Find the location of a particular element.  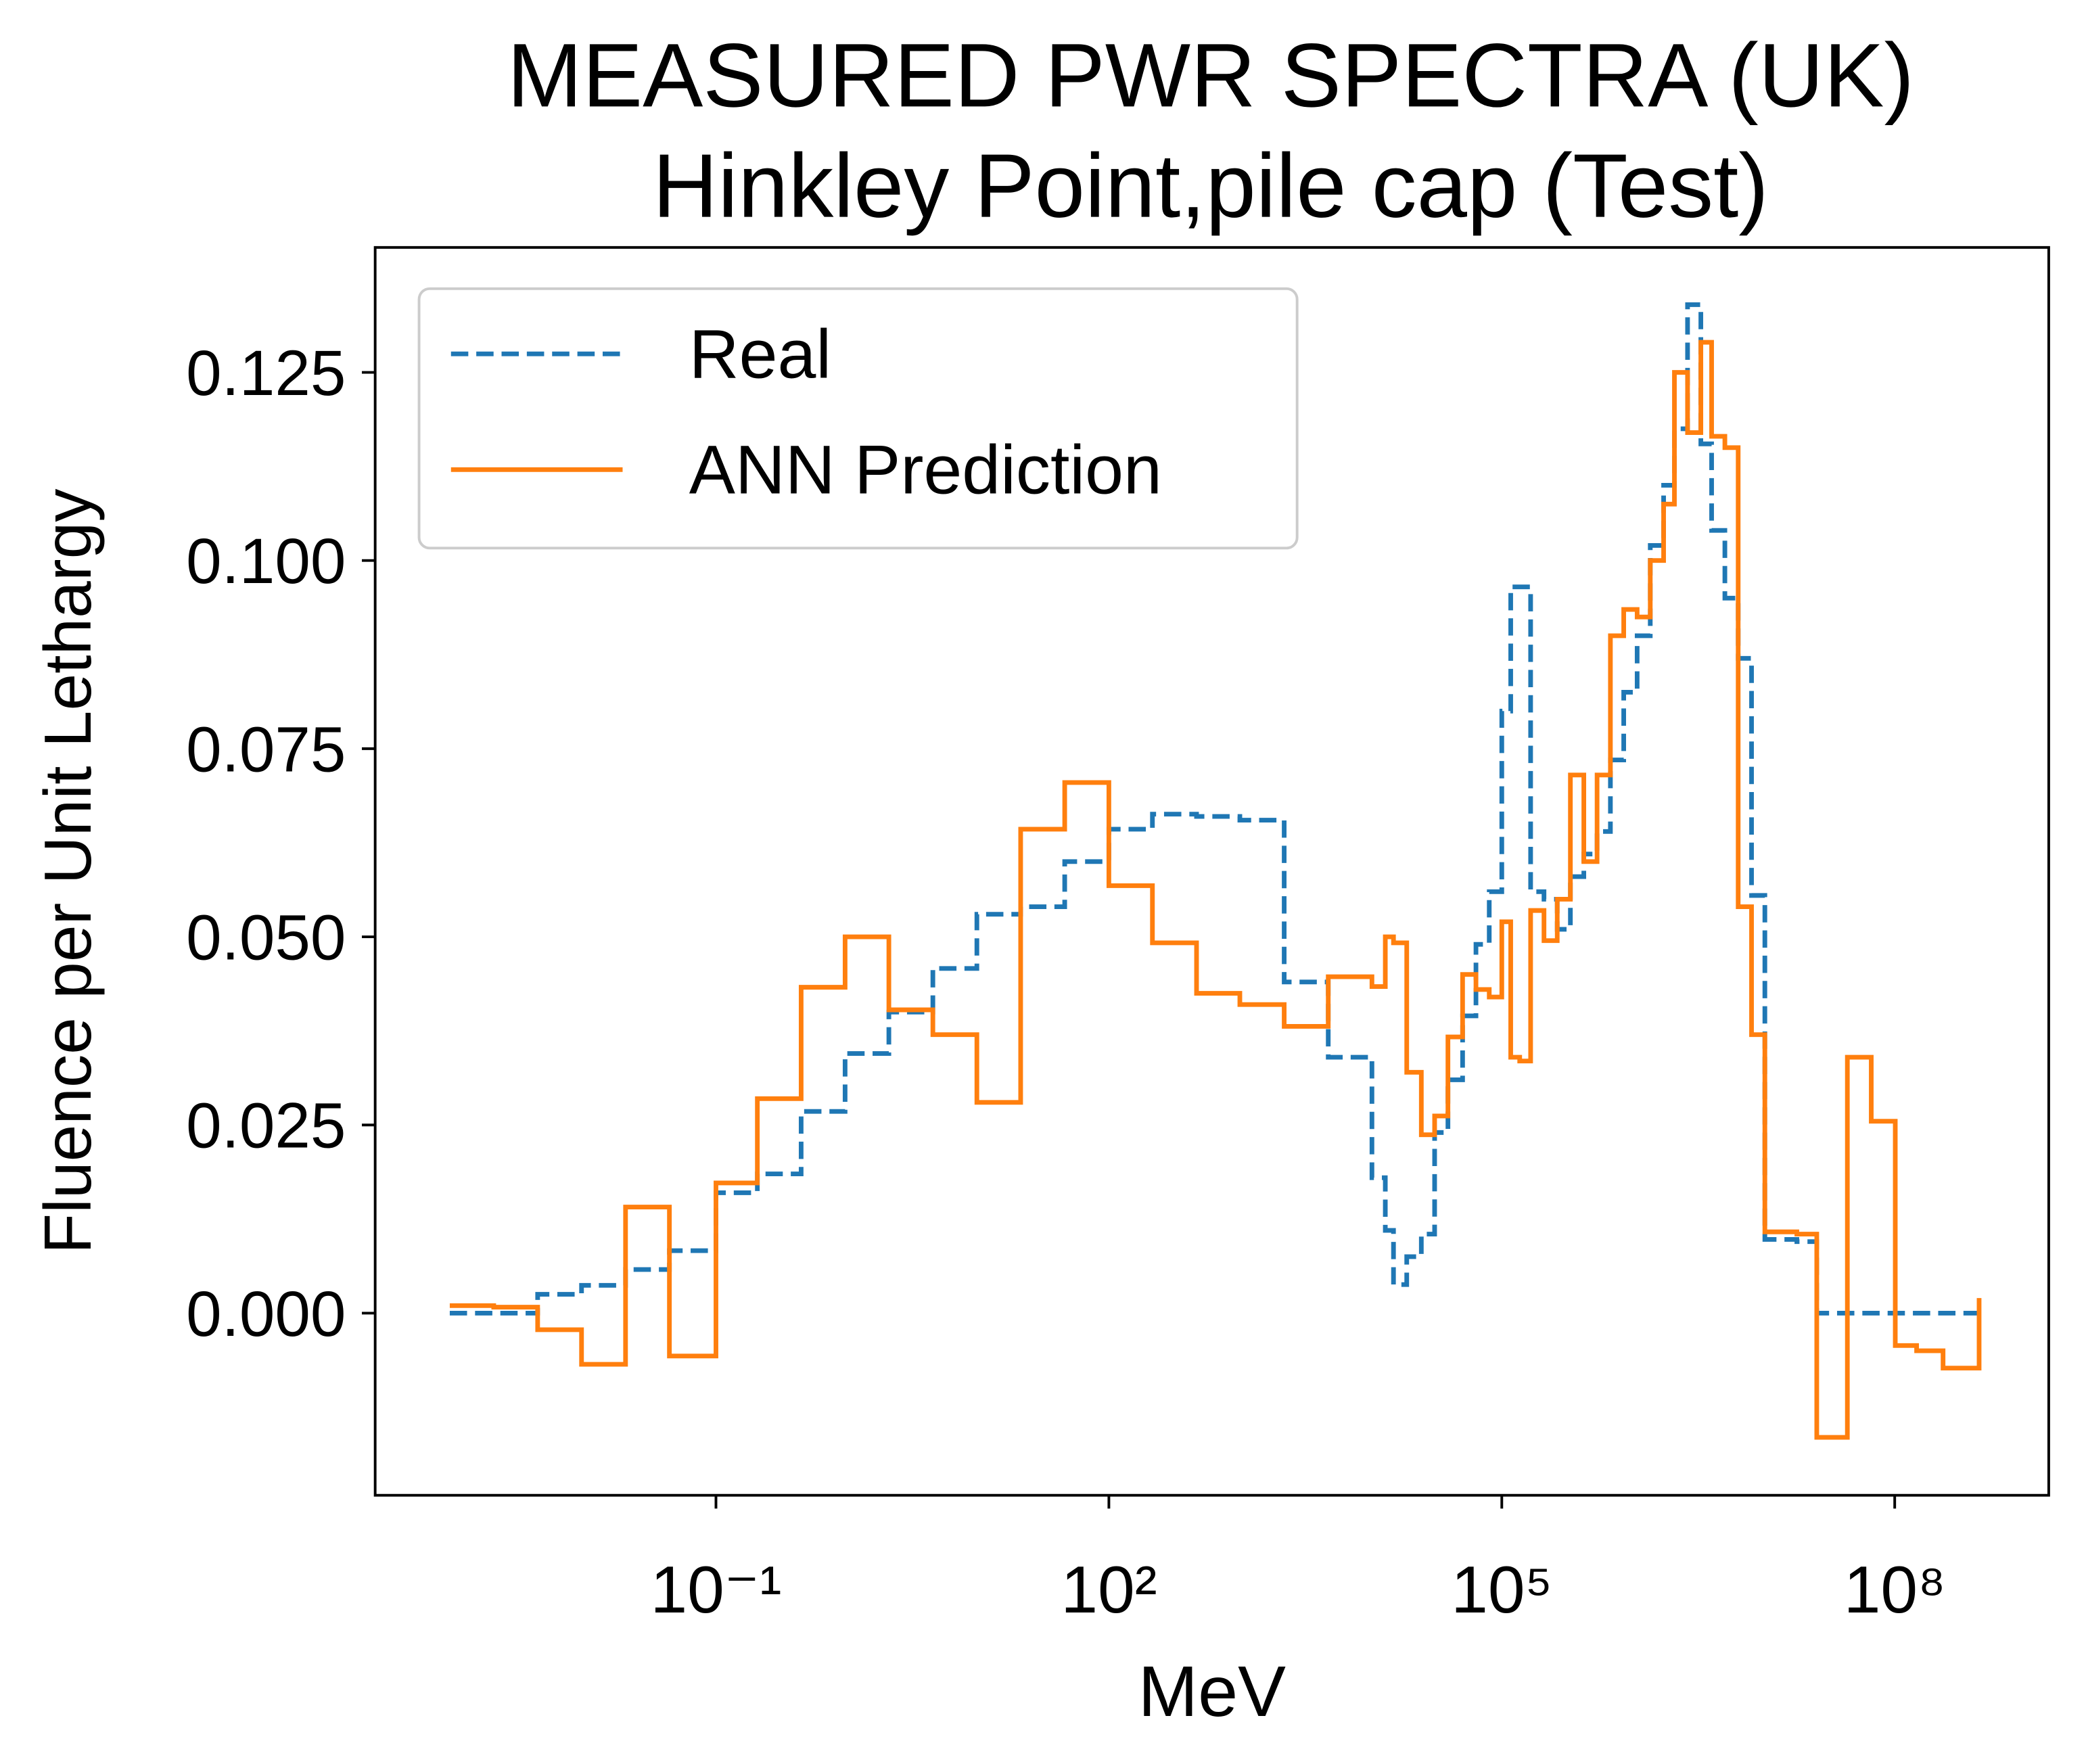

x-axis-label: MeV is located at coordinates (1212, 1691).